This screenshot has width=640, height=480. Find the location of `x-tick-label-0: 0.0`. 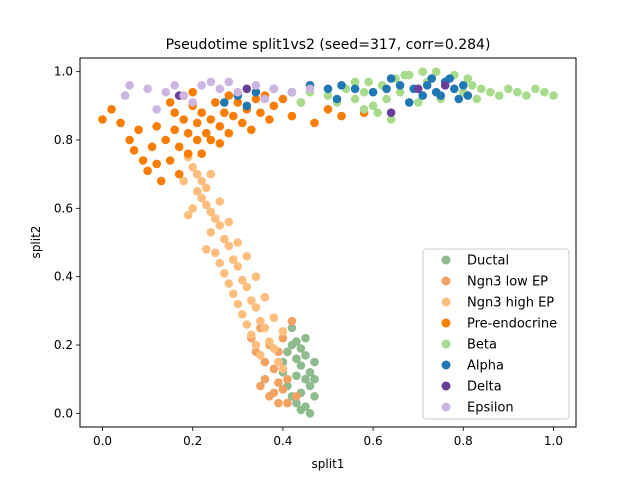

x-tick-label-0: 0.0 is located at coordinates (102, 441).